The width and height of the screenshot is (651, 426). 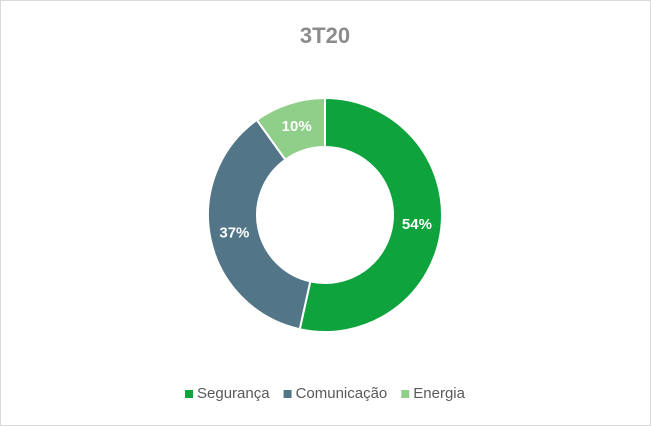 What do you see at coordinates (342, 393) in the screenshot?
I see `legend-label: Comunicação` at bounding box center [342, 393].